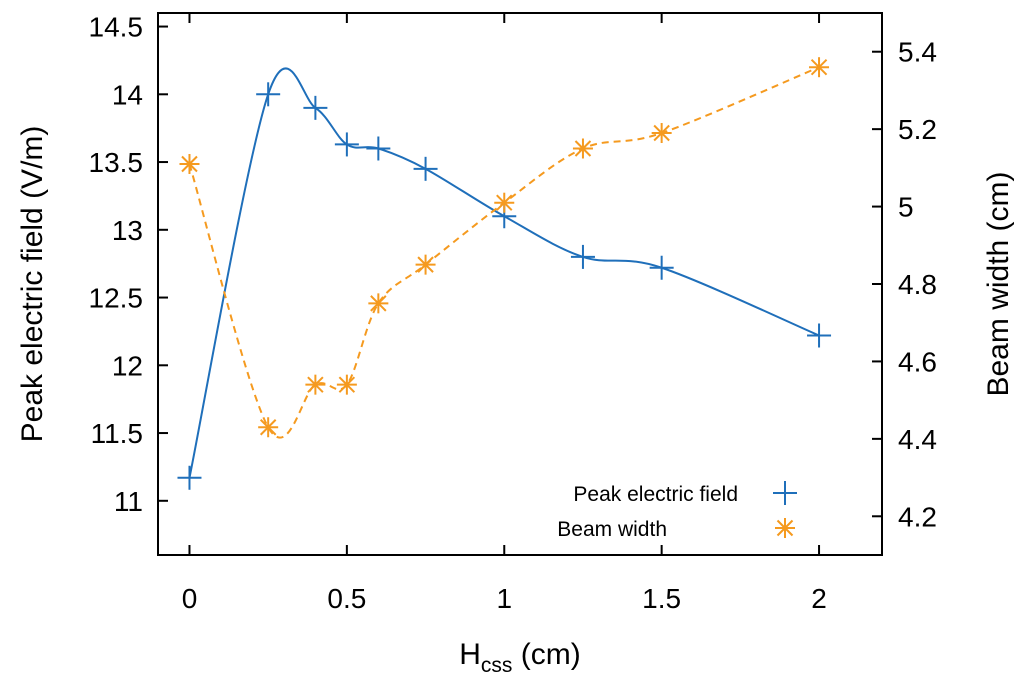  What do you see at coordinates (190, 598) in the screenshot?
I see `x-tick-label: 0` at bounding box center [190, 598].